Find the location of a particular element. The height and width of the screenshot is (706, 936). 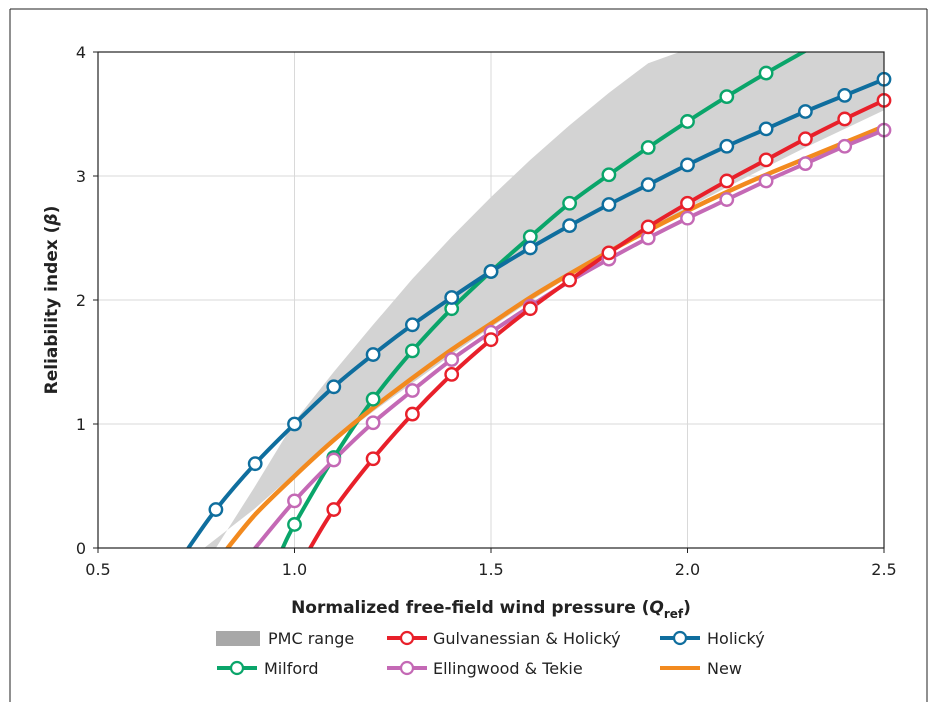

legend-label-ellingwood-tekie: Ellingwood & Tekie is located at coordinates (508, 668).